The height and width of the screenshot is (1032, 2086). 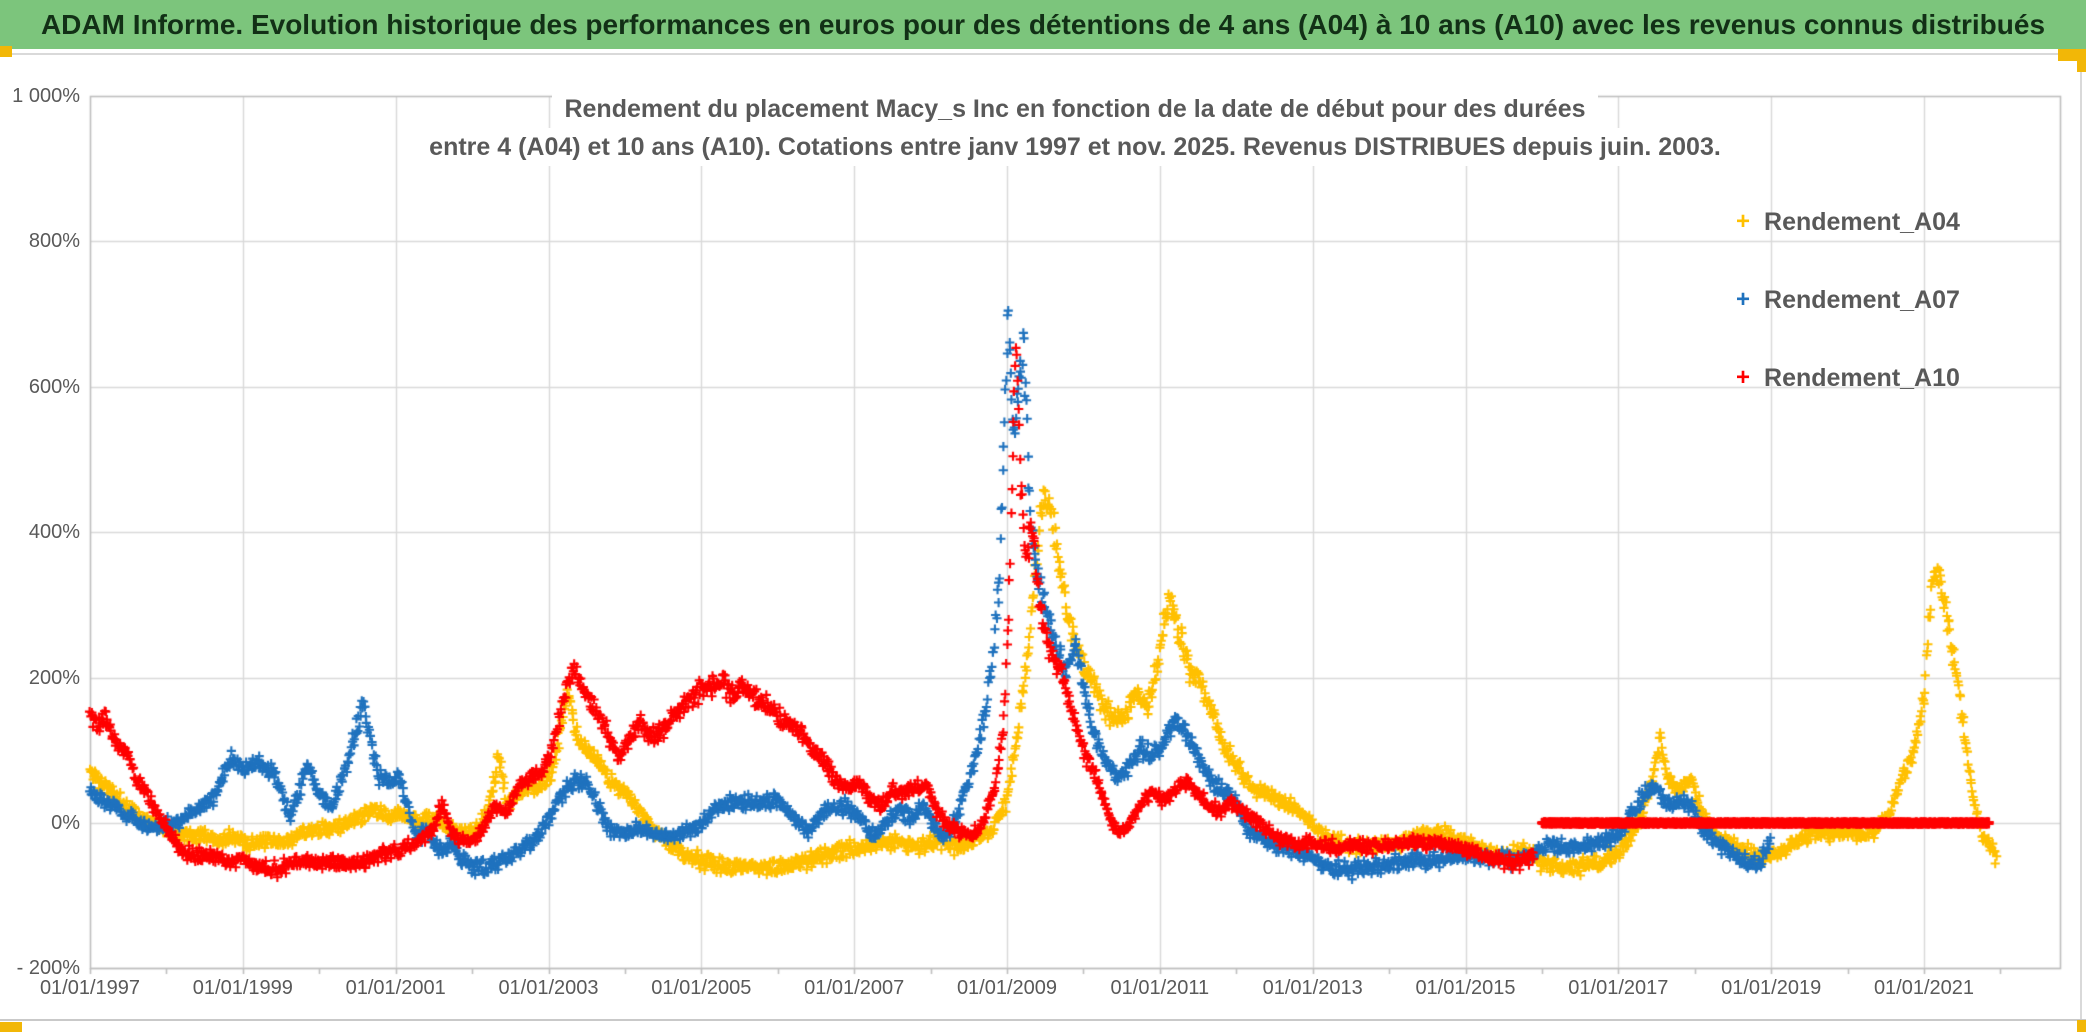 What do you see at coordinates (395, 988) in the screenshot?
I see `x-axis-label: 01/01/2001` at bounding box center [395, 988].